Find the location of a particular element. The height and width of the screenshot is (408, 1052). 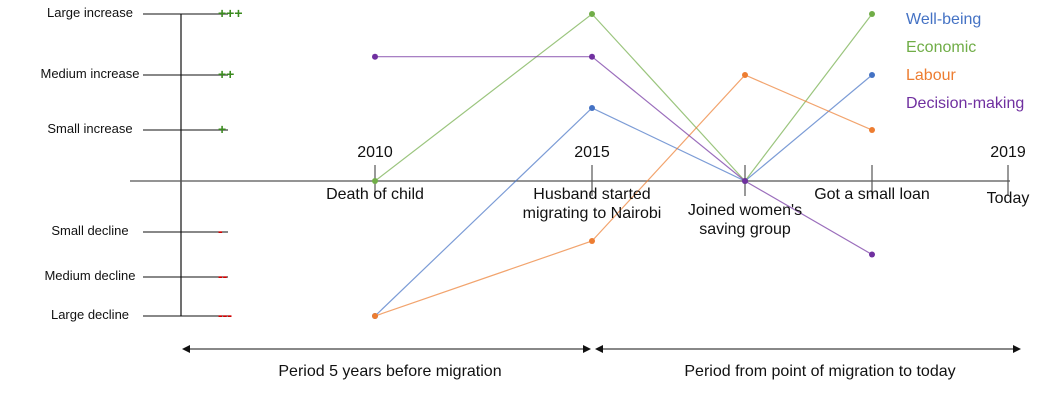

y-tick-label: Large increase is located at coordinates (90, 12).